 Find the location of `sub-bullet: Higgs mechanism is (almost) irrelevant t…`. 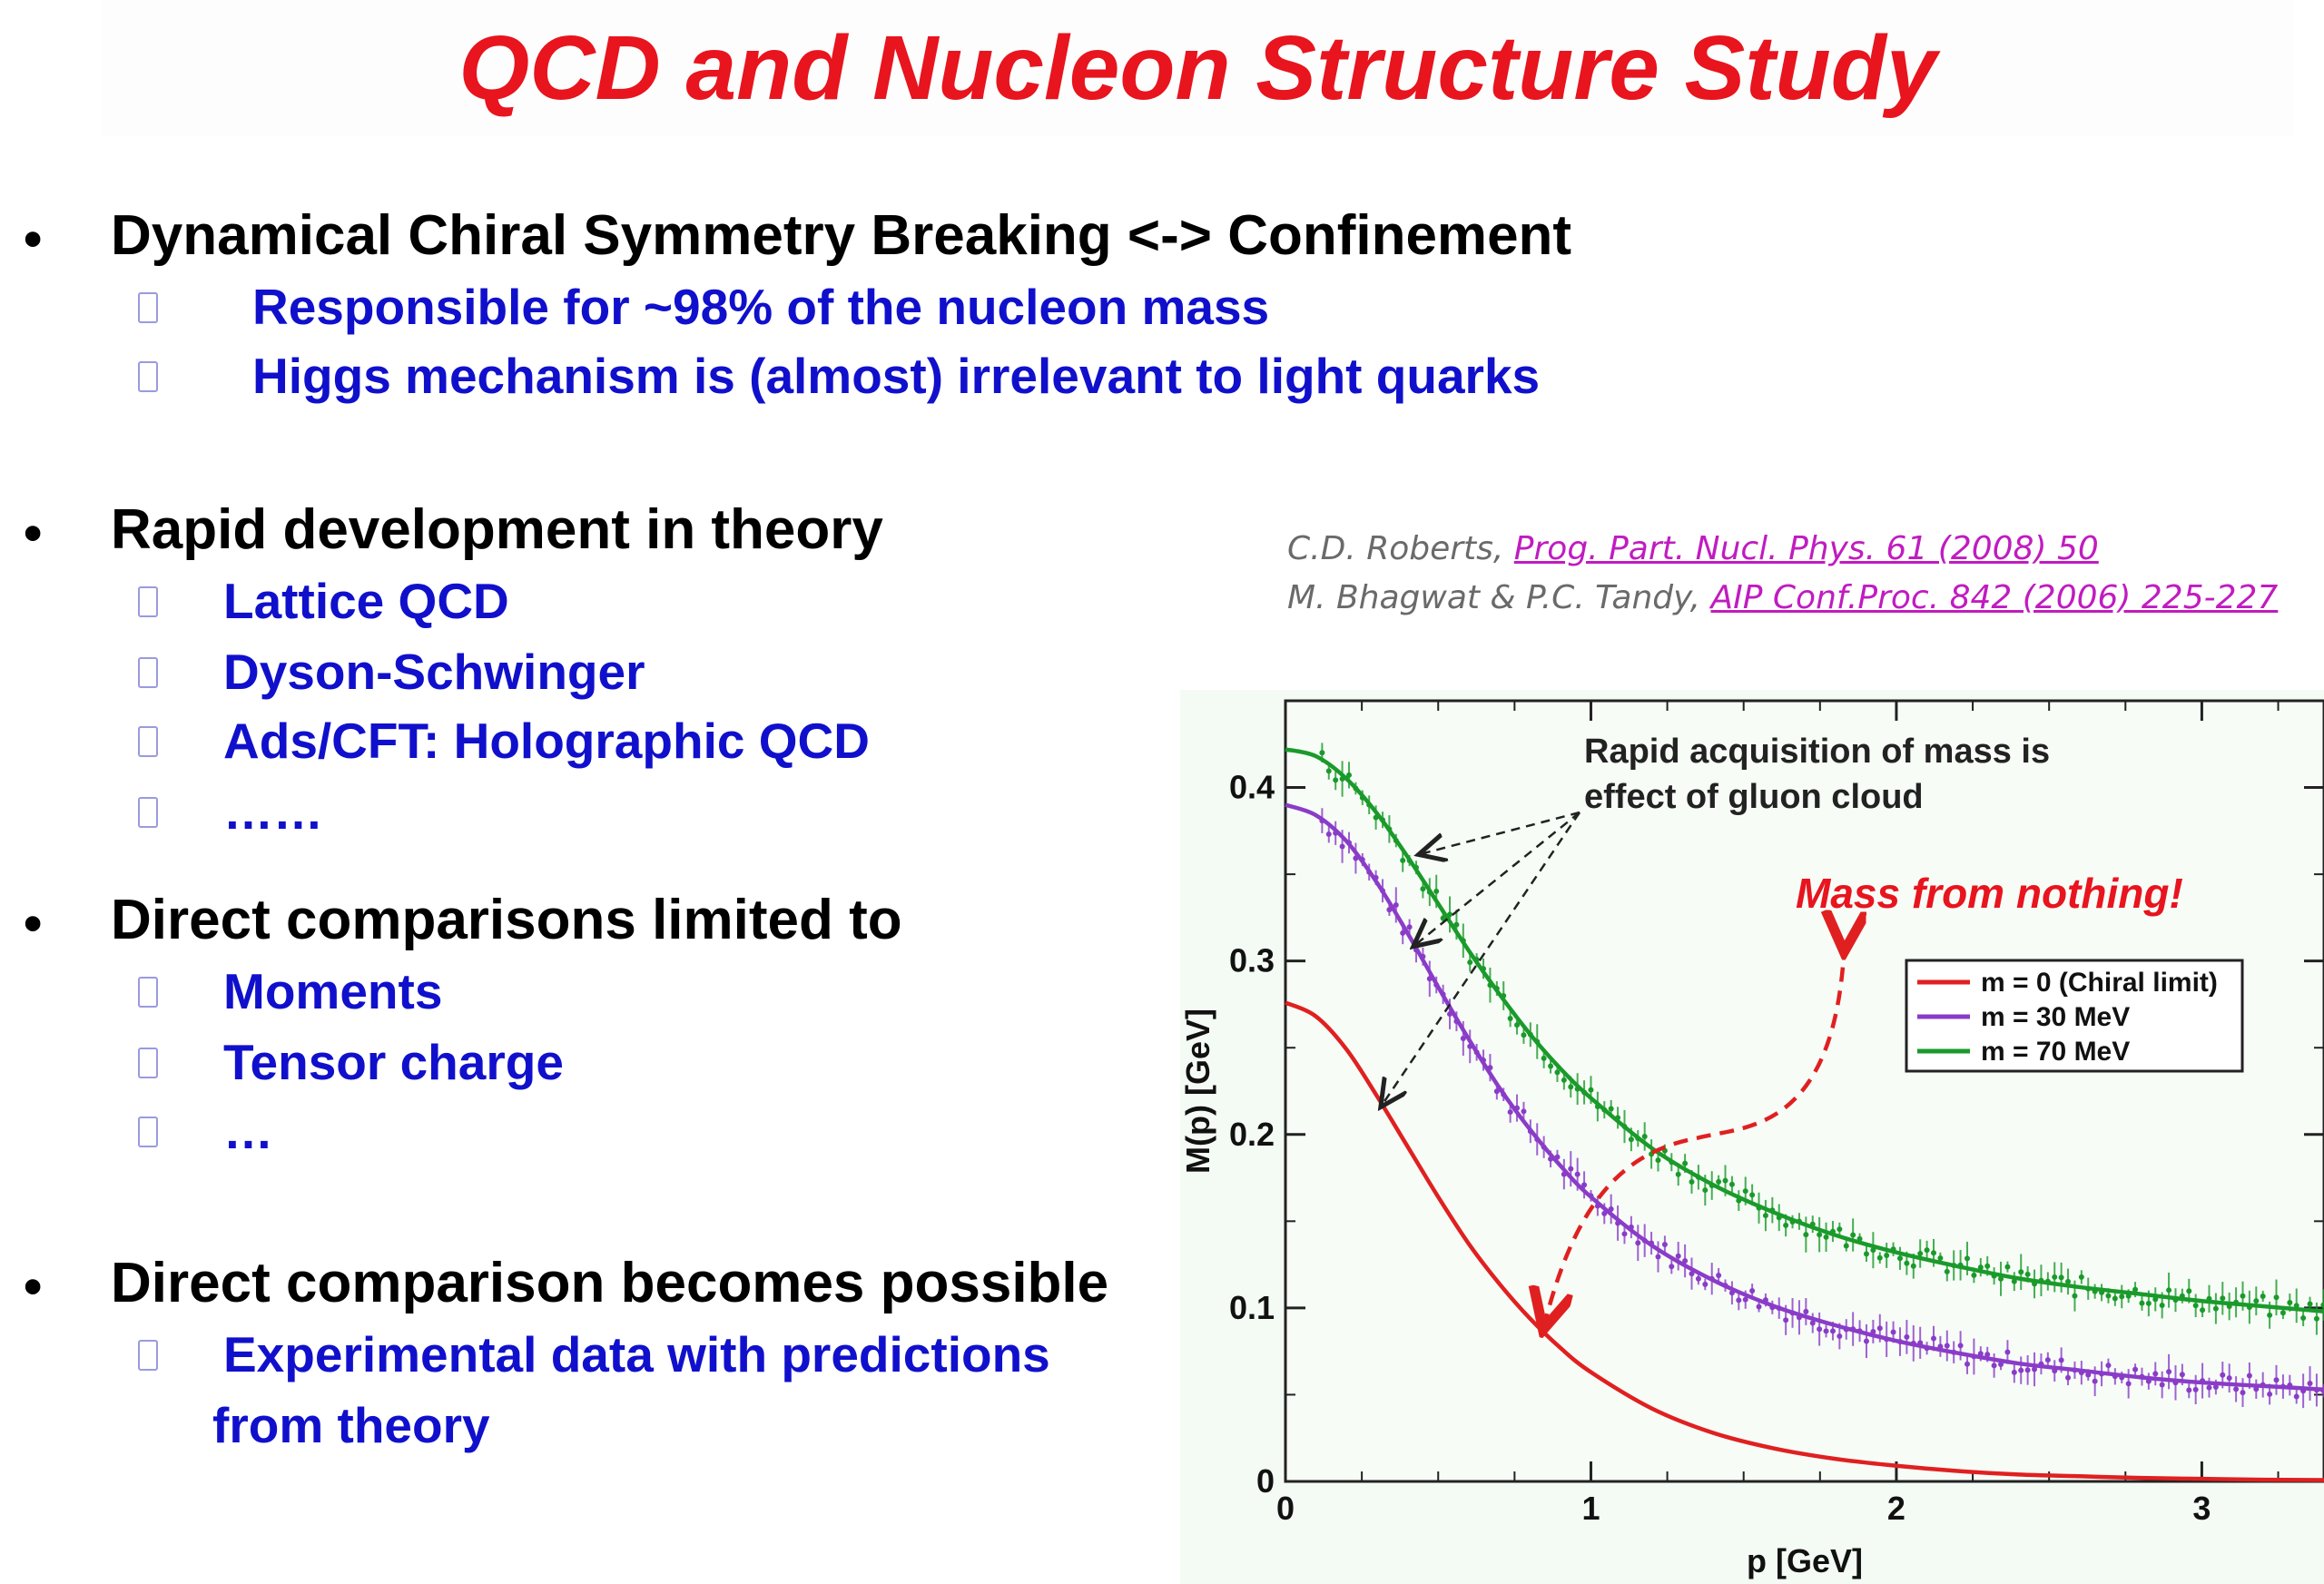

sub-bullet: Higgs mechanism is (almost) irrelevant t… is located at coordinates (896, 376).